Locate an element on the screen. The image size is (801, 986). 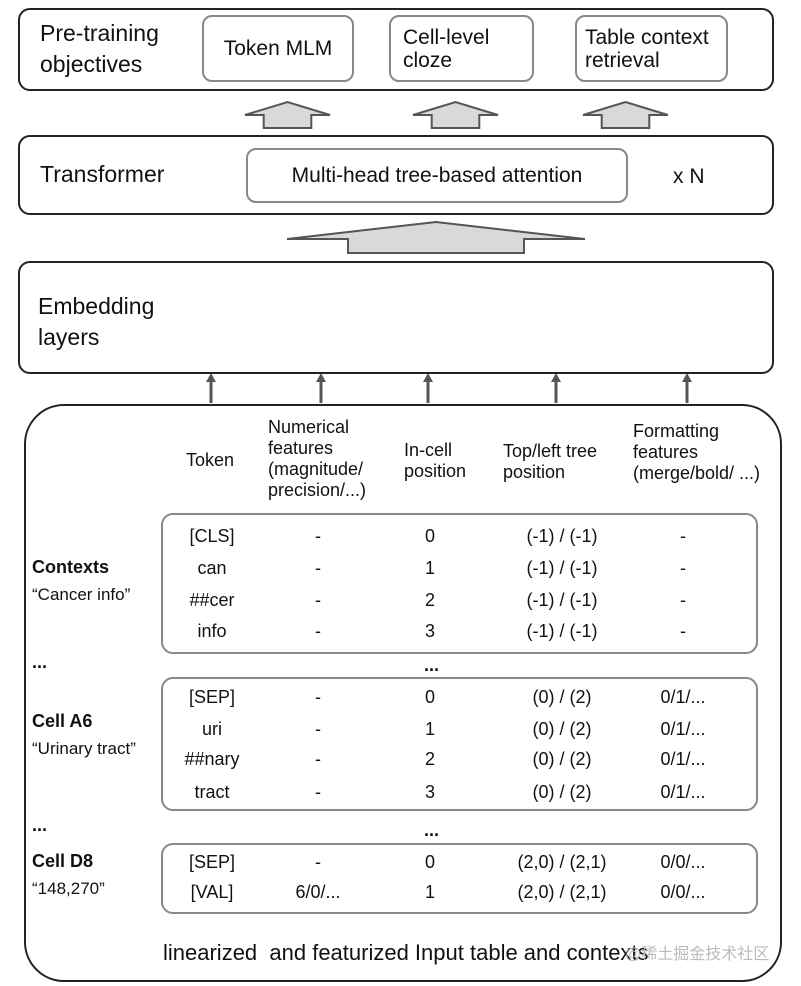
objective-table-context-retrieval-text: Table context retrieval is located at coordinates (647, 48).